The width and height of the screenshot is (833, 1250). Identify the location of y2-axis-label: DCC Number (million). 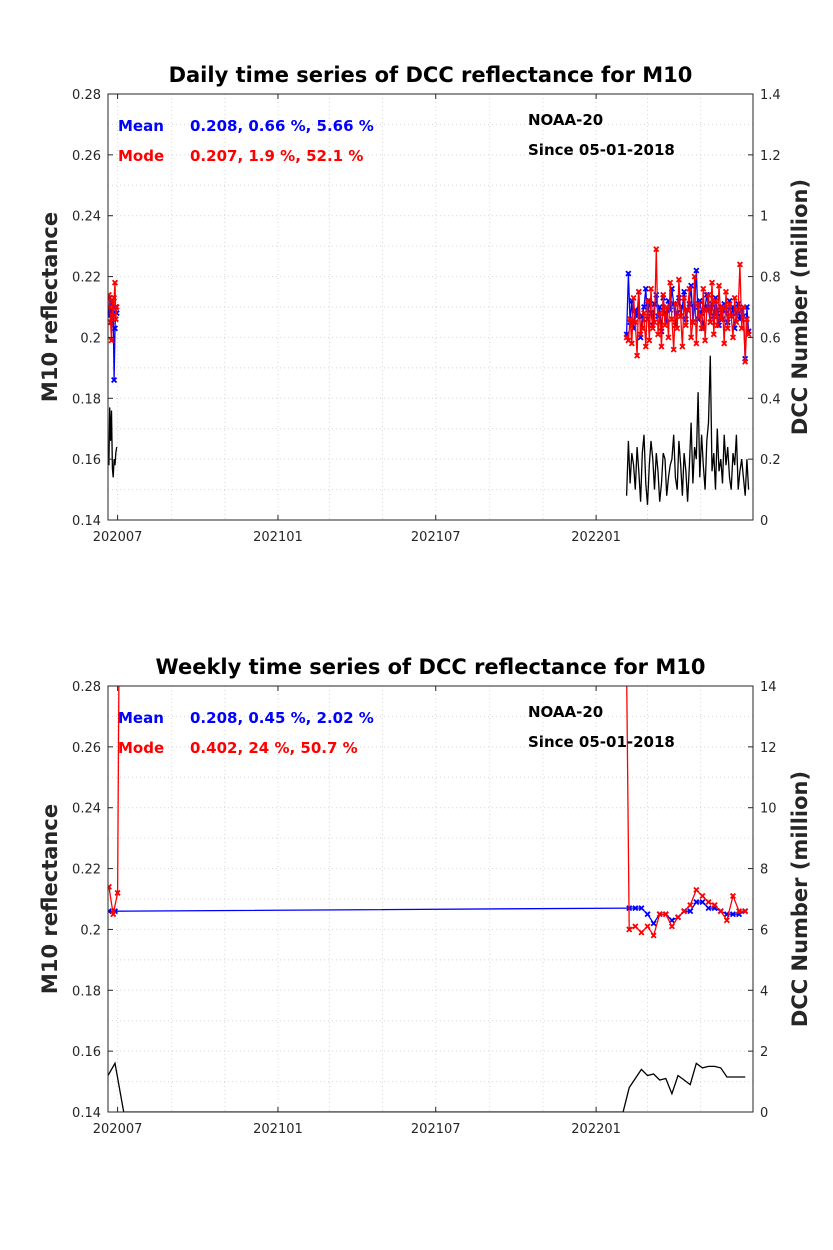
(800, 899).